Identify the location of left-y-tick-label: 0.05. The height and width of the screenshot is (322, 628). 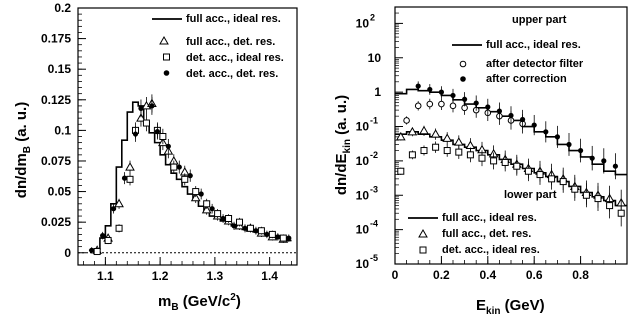
(60, 192).